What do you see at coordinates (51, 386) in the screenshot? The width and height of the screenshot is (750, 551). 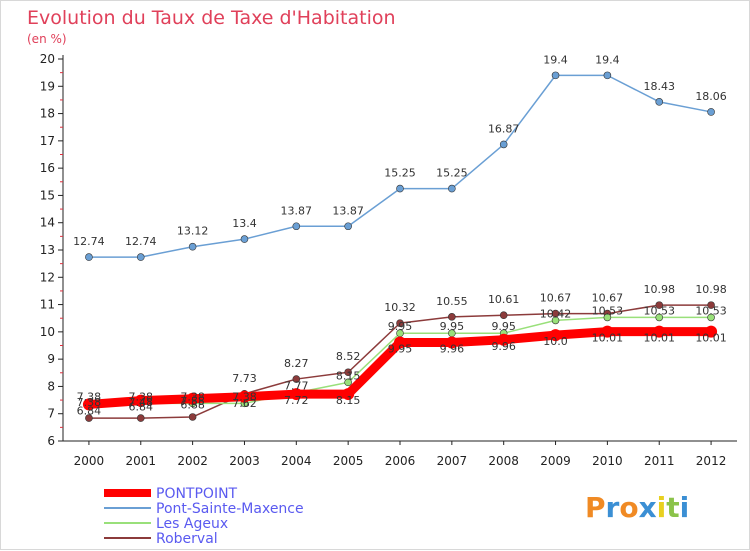 I see `y-tick-label: 8` at bounding box center [51, 386].